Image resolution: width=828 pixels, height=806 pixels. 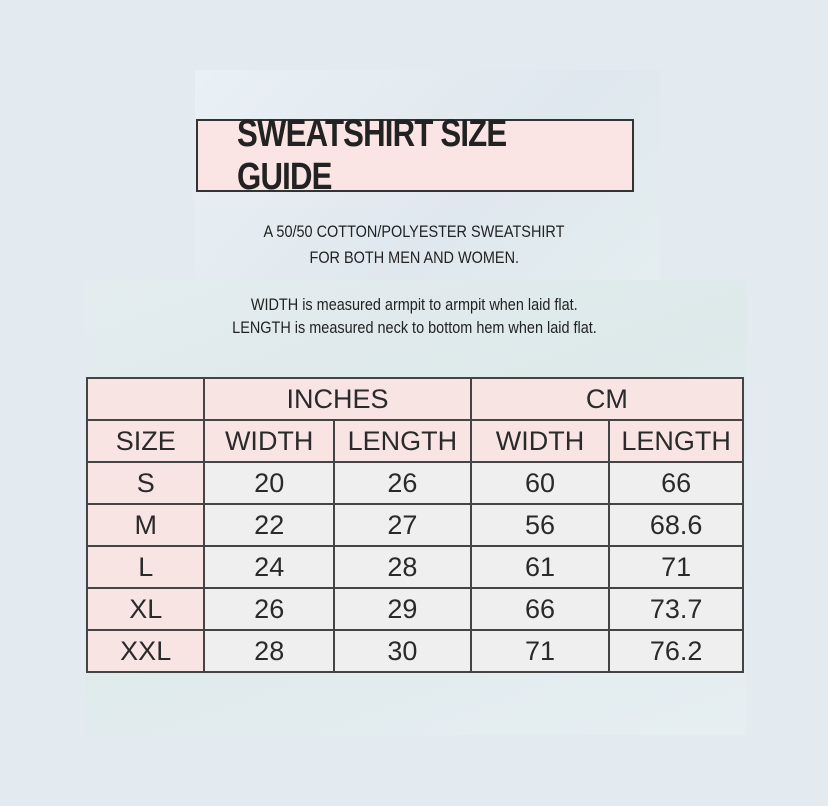 What do you see at coordinates (540, 567) in the screenshot?
I see `measurement-cell: 61` at bounding box center [540, 567].